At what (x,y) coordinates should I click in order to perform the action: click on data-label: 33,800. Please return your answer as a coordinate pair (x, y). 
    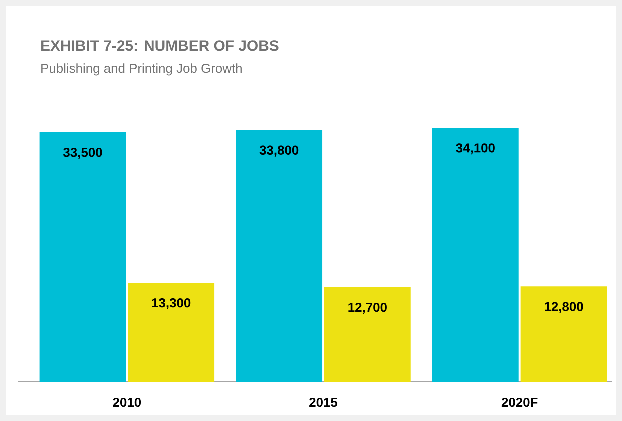
    Looking at the image, I should click on (279, 151).